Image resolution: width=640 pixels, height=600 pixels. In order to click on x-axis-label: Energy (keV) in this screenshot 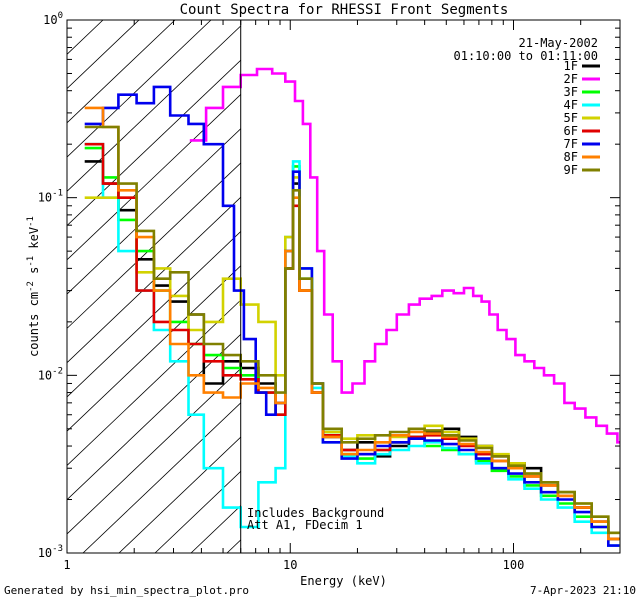, I will do `click(343, 581)`.